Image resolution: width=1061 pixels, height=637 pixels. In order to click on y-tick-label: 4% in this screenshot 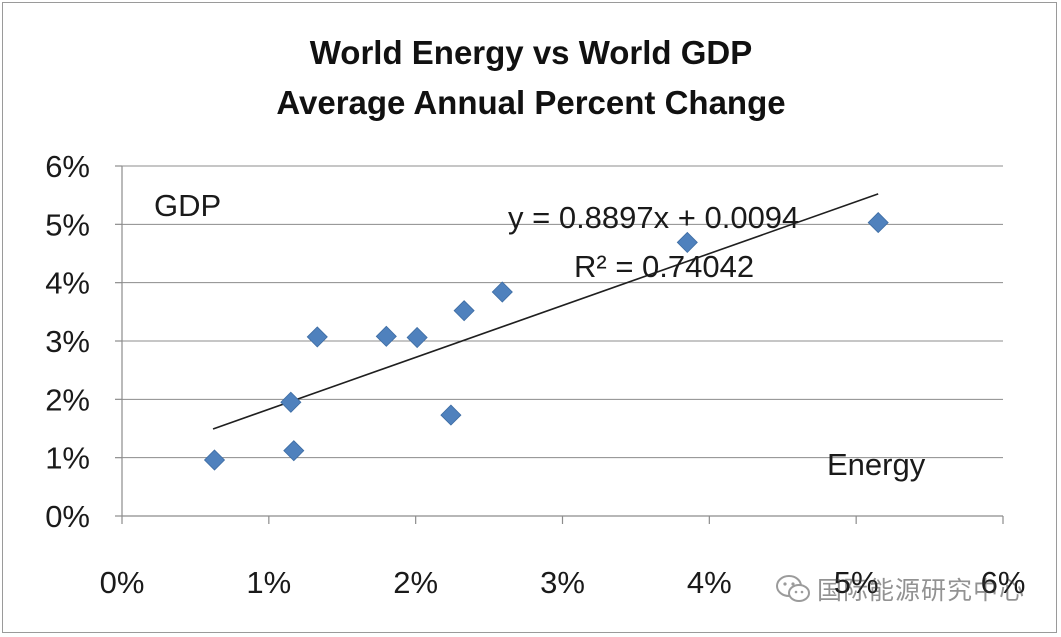, I will do `click(67, 283)`.